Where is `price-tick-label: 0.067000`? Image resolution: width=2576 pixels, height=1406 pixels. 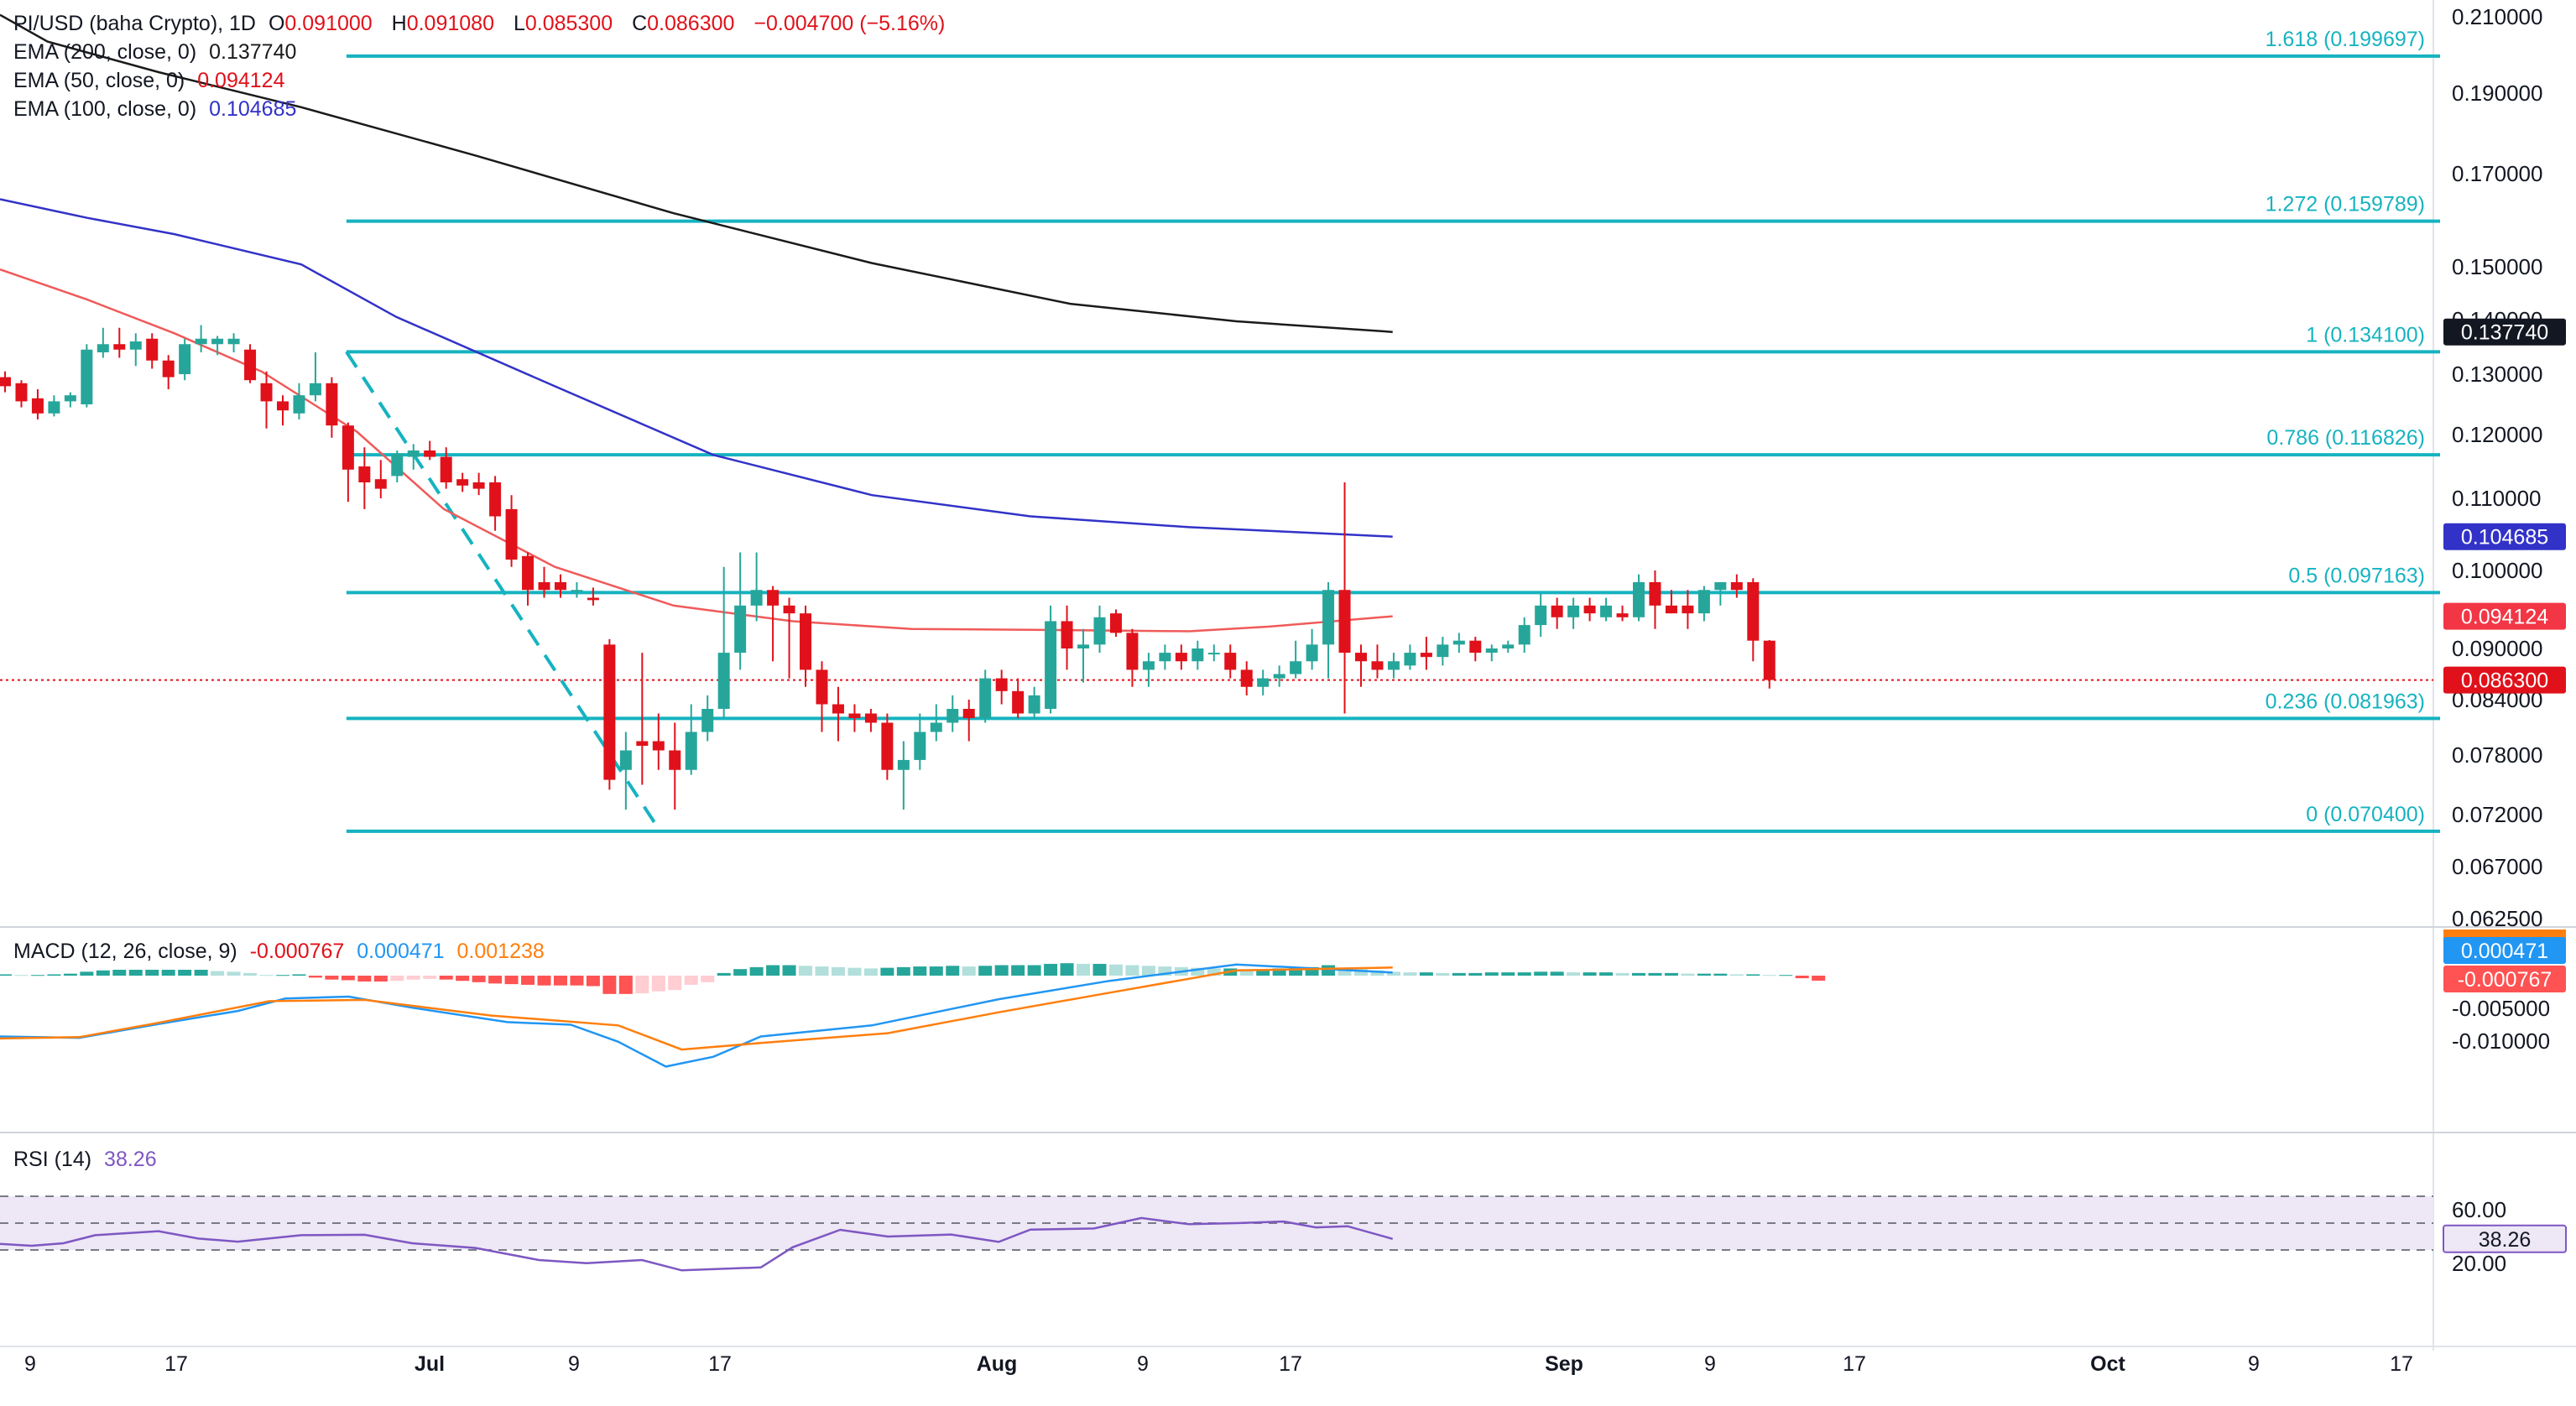
price-tick-label: 0.067000 is located at coordinates (2497, 866).